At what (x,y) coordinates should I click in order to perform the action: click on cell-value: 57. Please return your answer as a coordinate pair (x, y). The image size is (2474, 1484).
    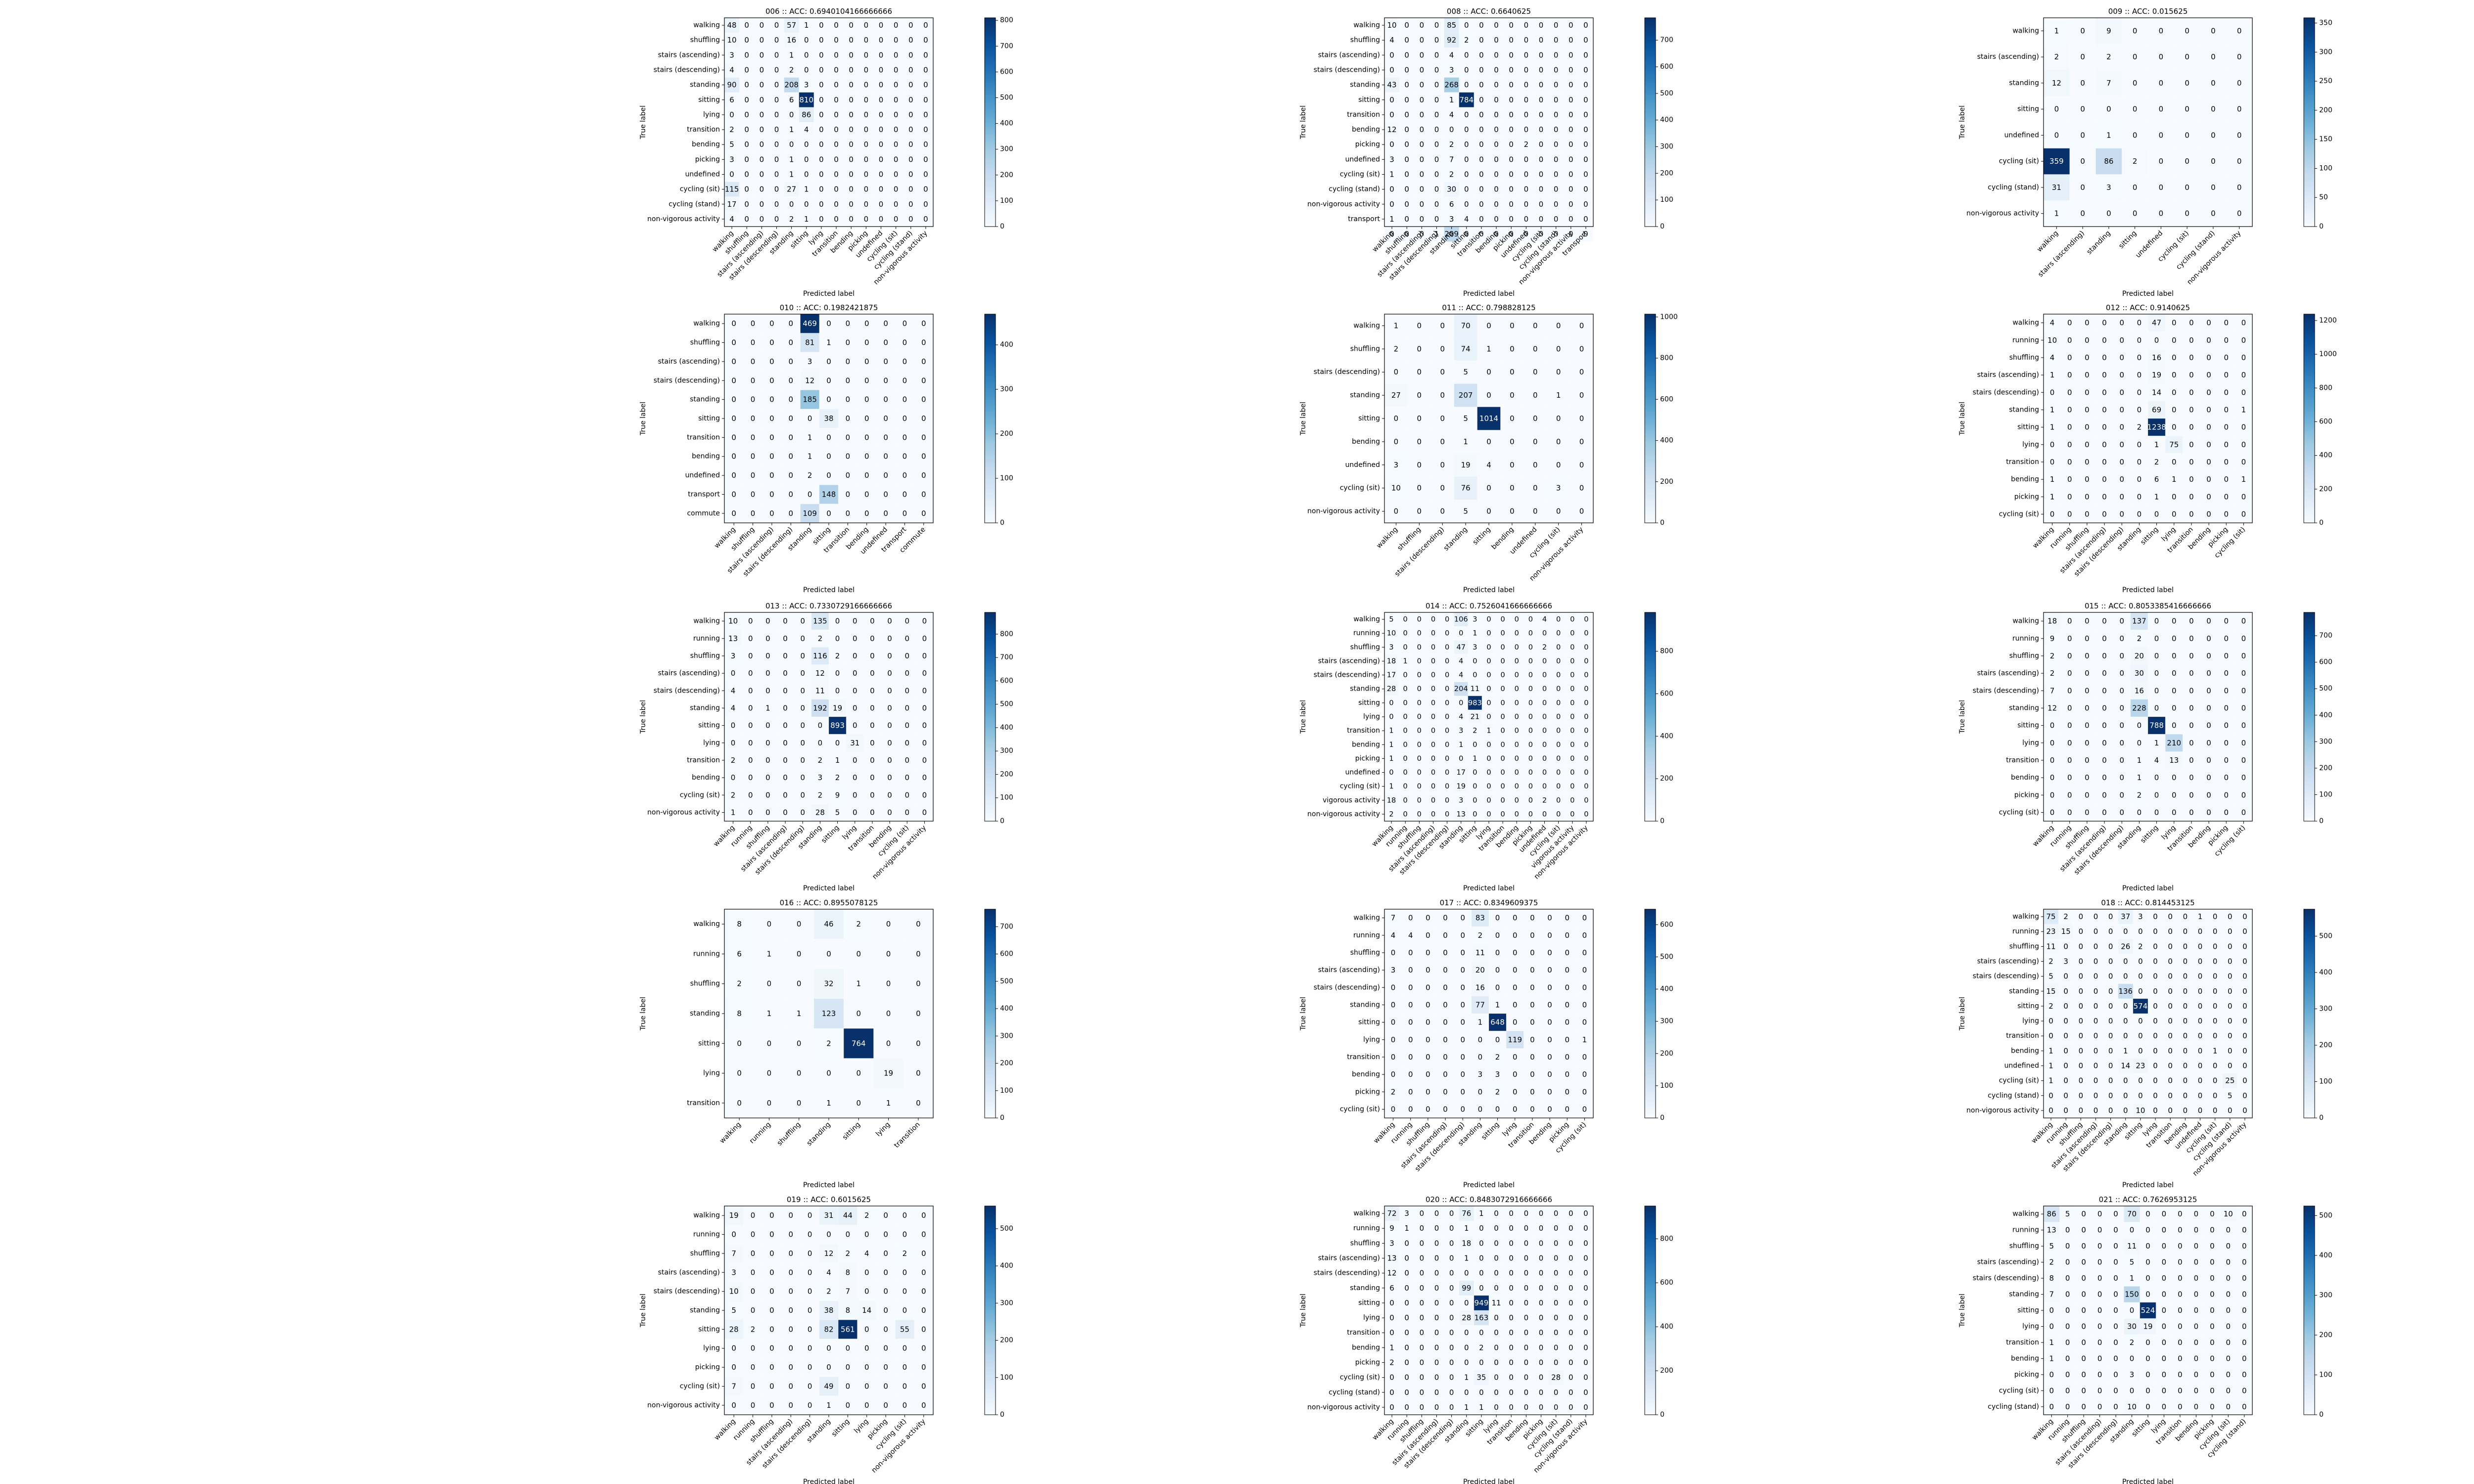
    Looking at the image, I should click on (792, 25).